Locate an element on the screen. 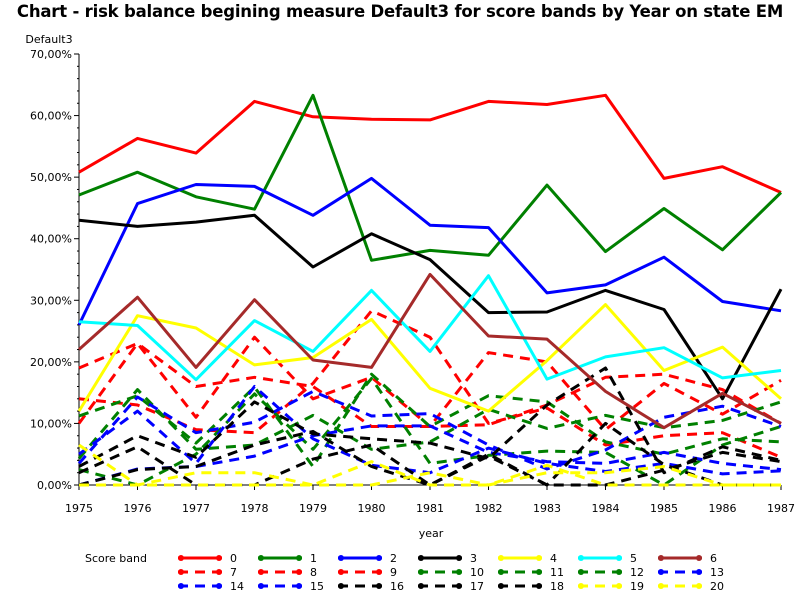 This screenshot has height=600, width=800. legend-label: 6 is located at coordinates (713, 558).